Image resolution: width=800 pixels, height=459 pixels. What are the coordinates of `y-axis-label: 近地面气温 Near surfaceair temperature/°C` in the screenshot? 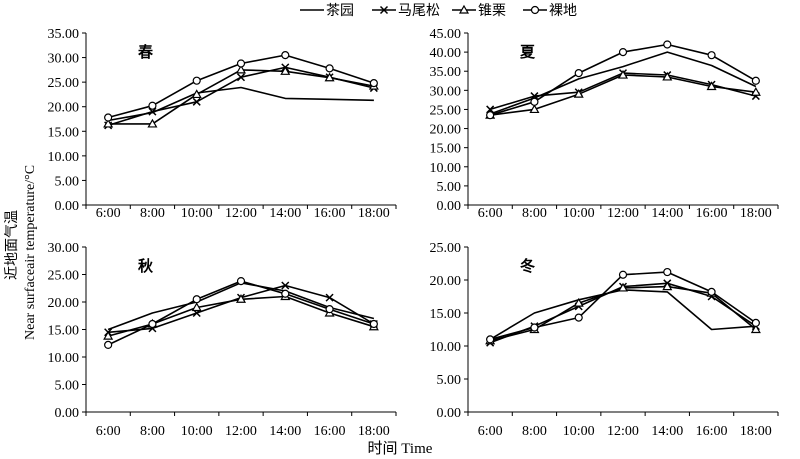 It's located at (22, 220).